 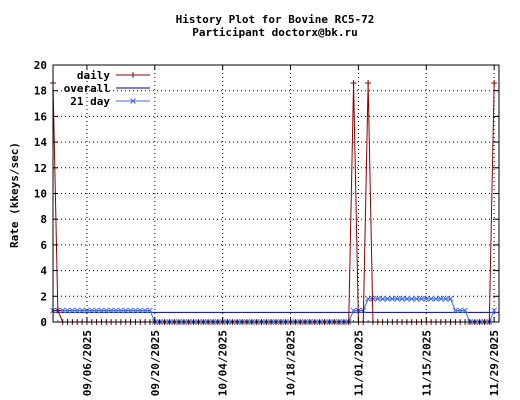 What do you see at coordinates (223, 363) in the screenshot?
I see `x-tick-label: 10/04/2025` at bounding box center [223, 363].